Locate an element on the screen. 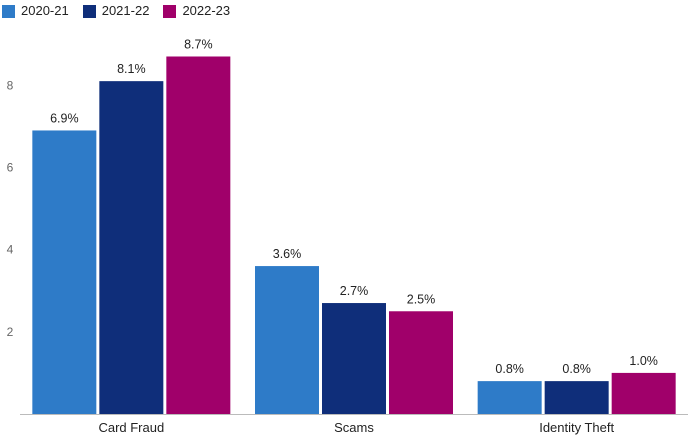 The width and height of the screenshot is (700, 435). data-label: 8.1% is located at coordinates (131, 69).